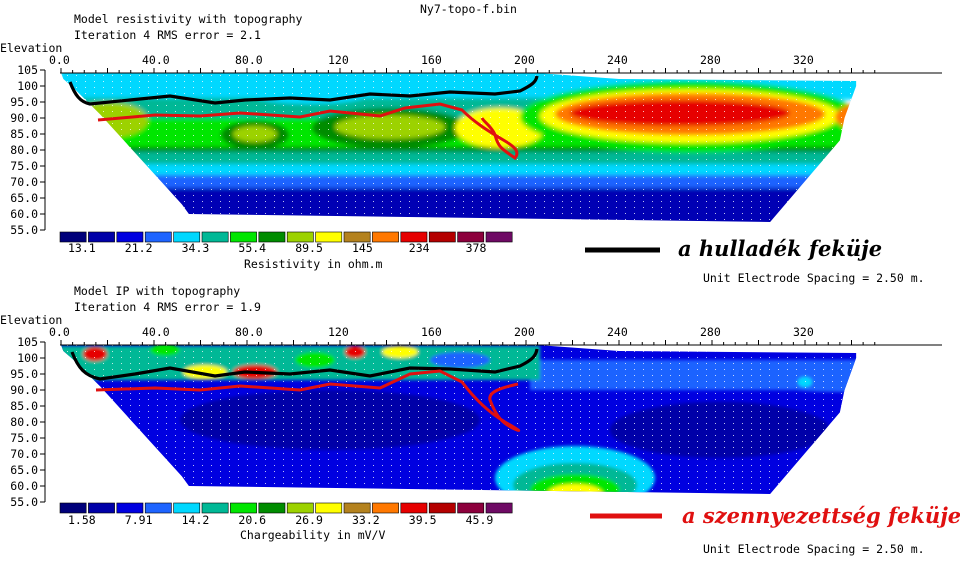  What do you see at coordinates (27, 342) in the screenshot?
I see `y-tick-label: 10⁵` at bounding box center [27, 342].